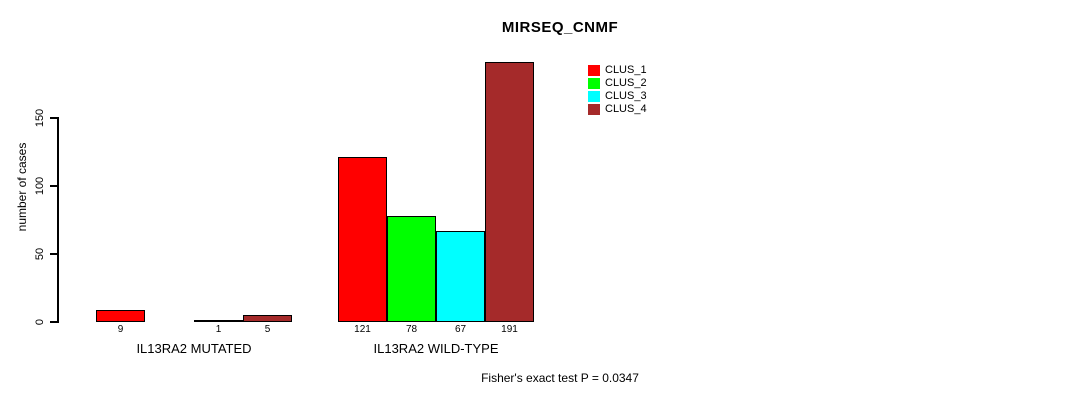  What do you see at coordinates (40, 322) in the screenshot?
I see `y-tick-label: 0` at bounding box center [40, 322].